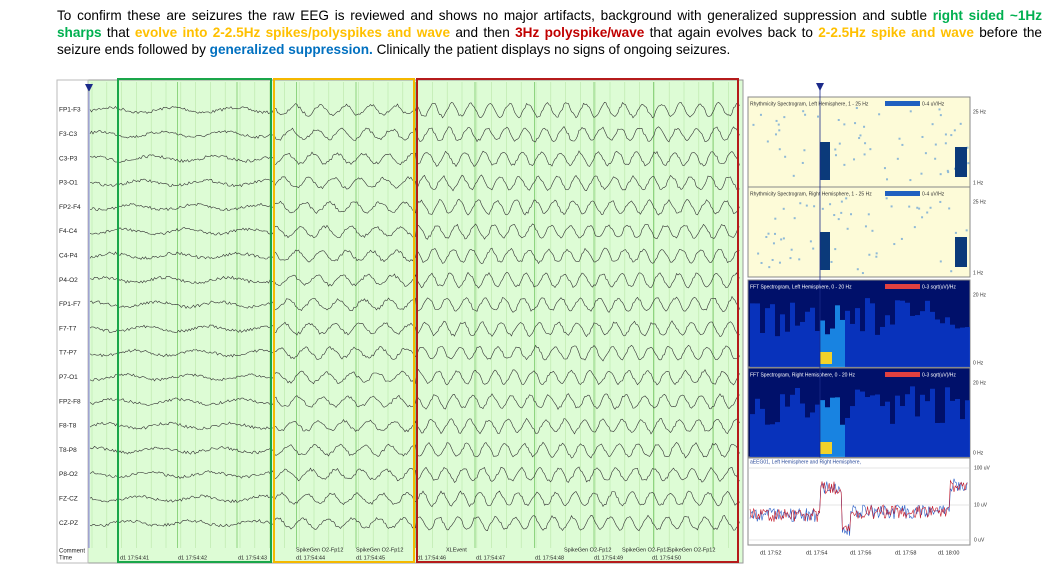  What do you see at coordinates (978, 363) in the screenshot?
I see `panel-bottom: 0 Hz` at bounding box center [978, 363].